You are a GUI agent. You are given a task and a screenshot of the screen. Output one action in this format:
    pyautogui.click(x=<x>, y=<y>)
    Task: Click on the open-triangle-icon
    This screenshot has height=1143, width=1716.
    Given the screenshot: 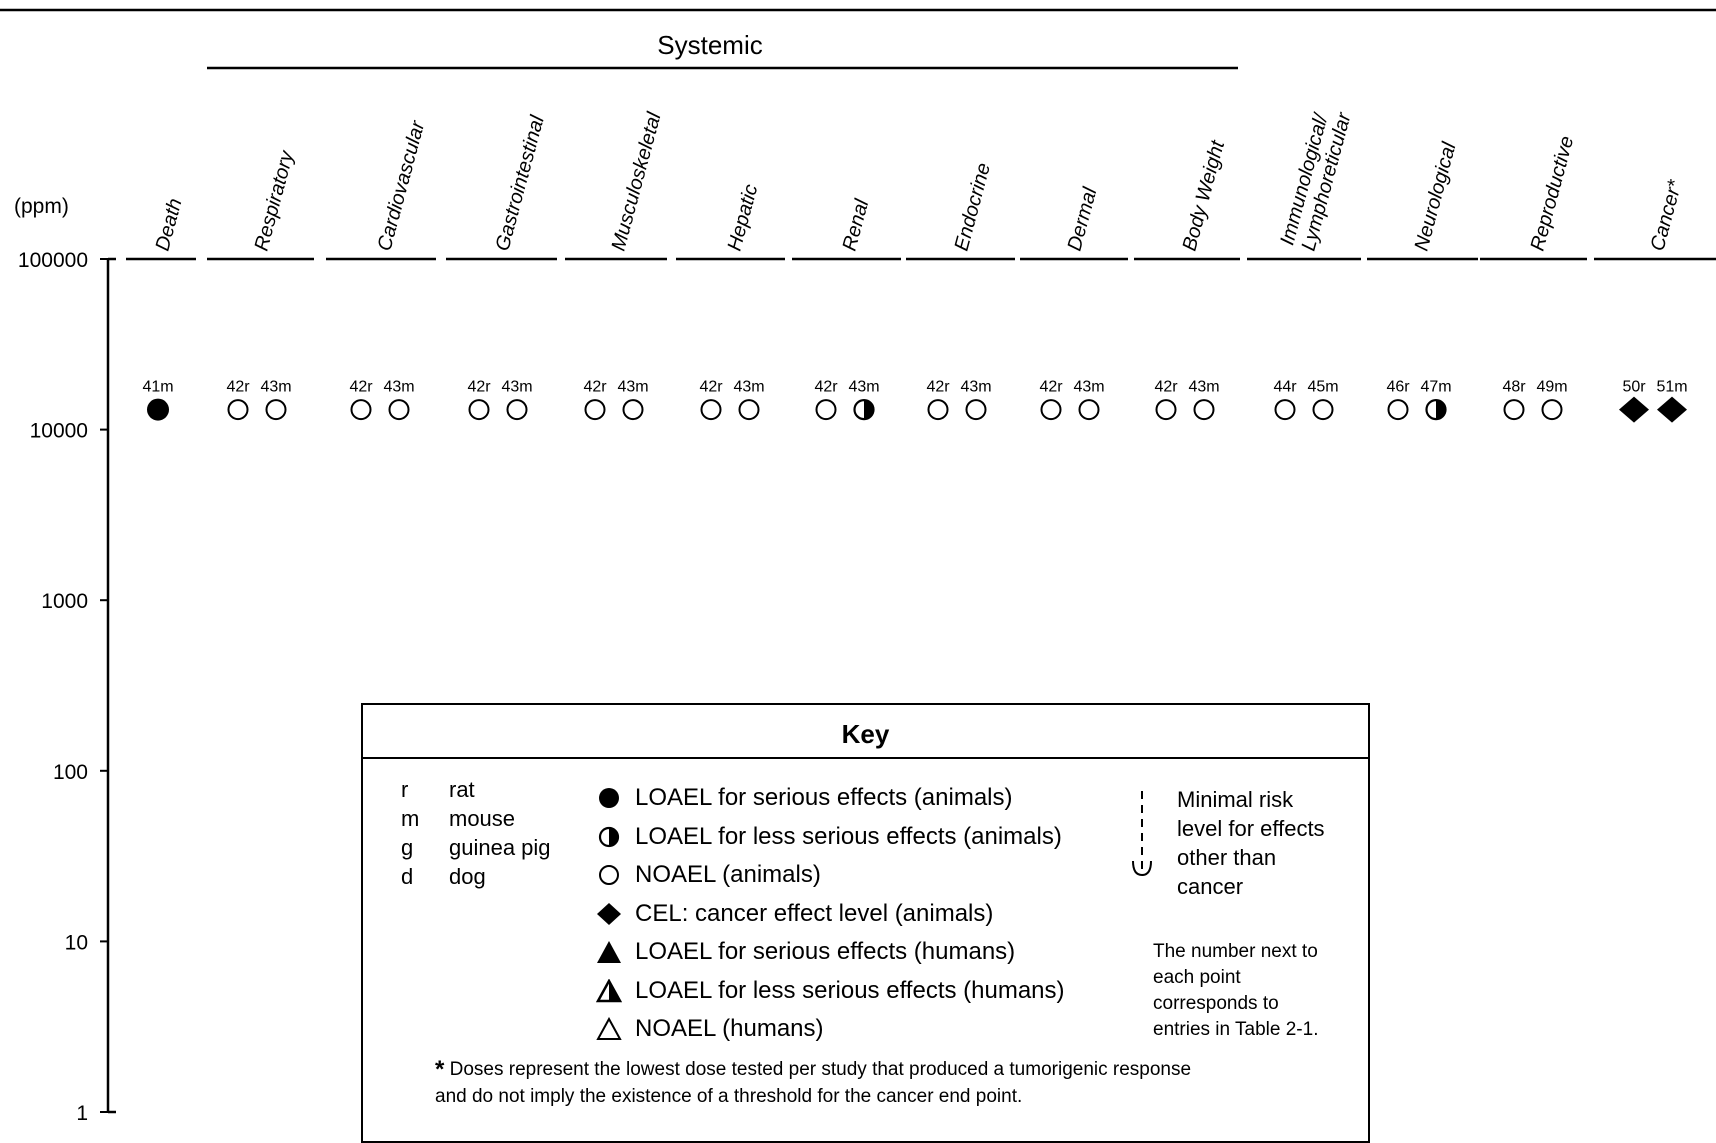 What is the action you would take?
    pyautogui.click(x=609, y=1029)
    